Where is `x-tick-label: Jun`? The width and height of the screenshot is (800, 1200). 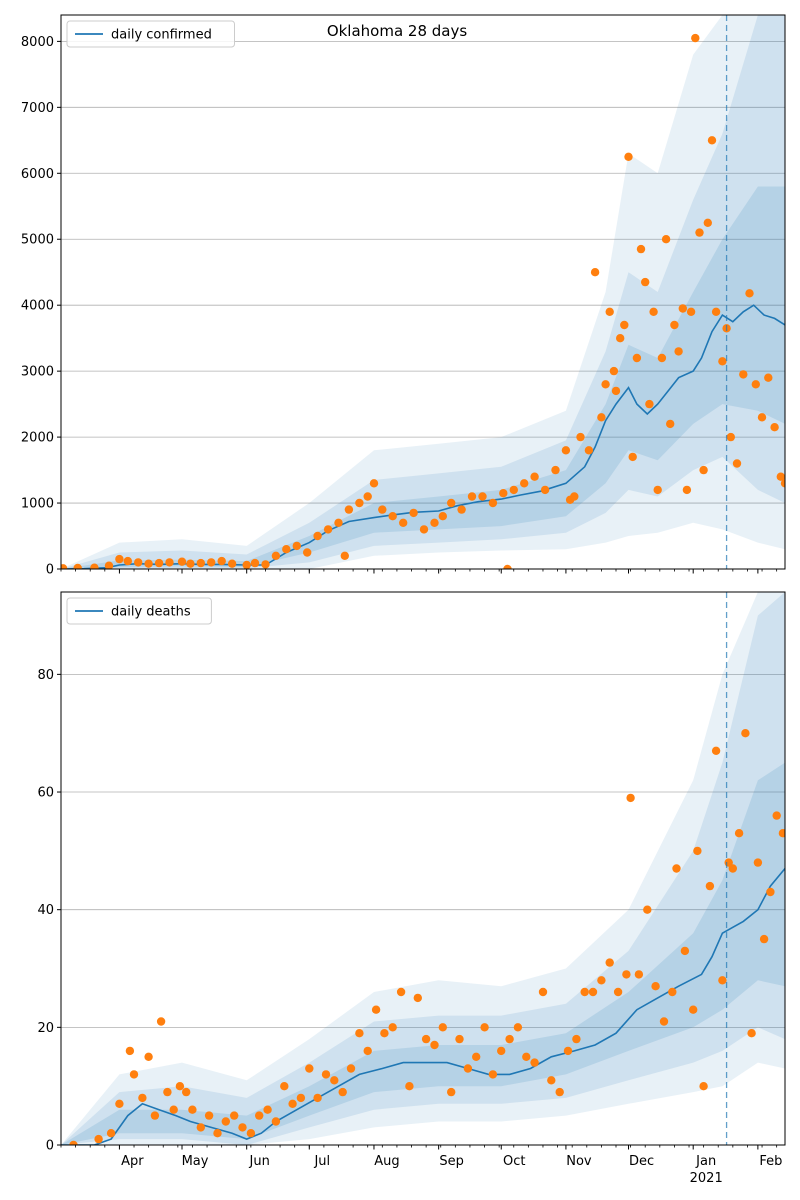
x-tick-label: Jun is located at coordinates (259, 1161).